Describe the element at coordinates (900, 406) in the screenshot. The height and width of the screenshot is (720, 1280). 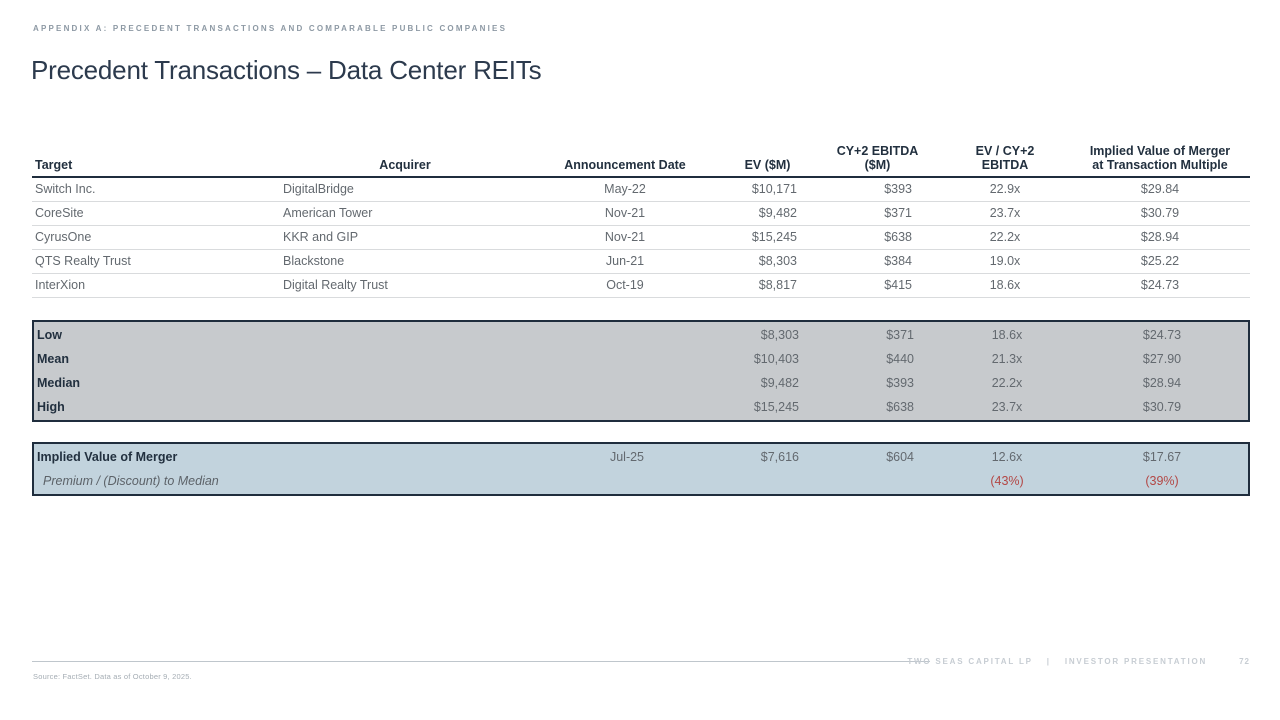
I see `stat-ebitda: $638` at that location.